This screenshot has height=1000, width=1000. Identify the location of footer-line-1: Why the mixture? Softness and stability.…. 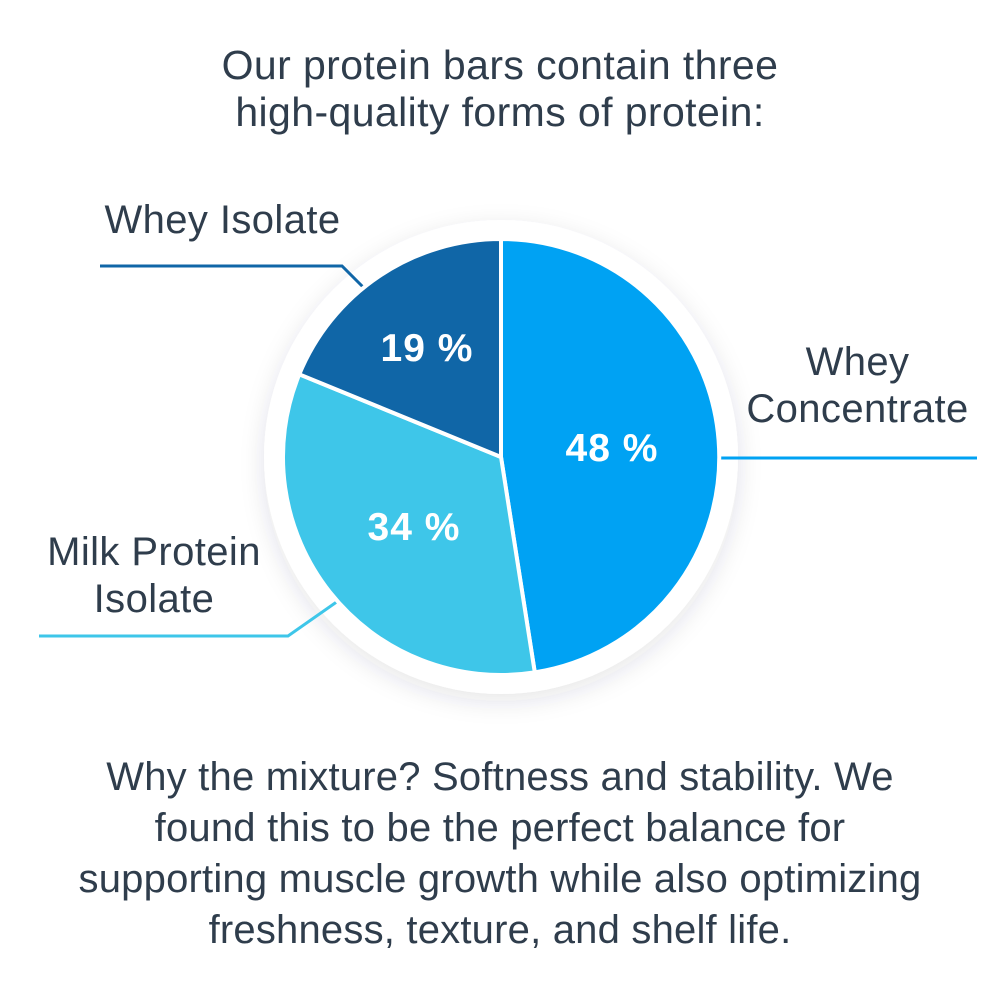
(500, 777).